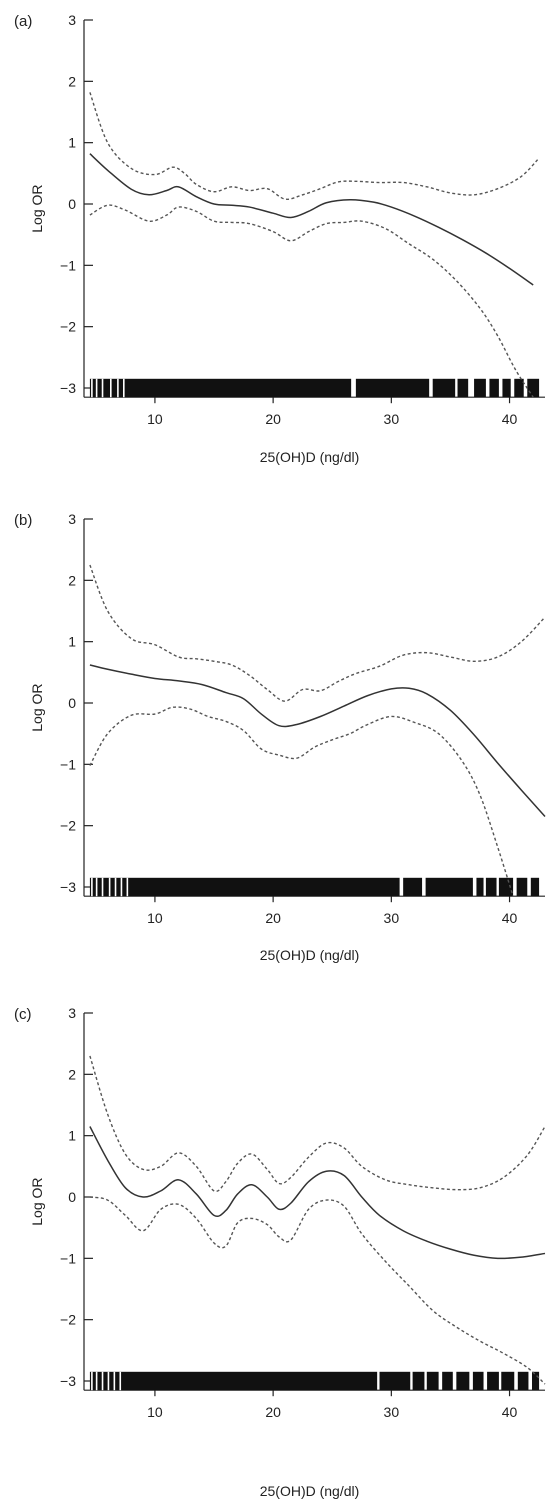 The height and width of the screenshot is (1504, 557). What do you see at coordinates (23, 520) in the screenshot?
I see `panel-label: (b)` at bounding box center [23, 520].